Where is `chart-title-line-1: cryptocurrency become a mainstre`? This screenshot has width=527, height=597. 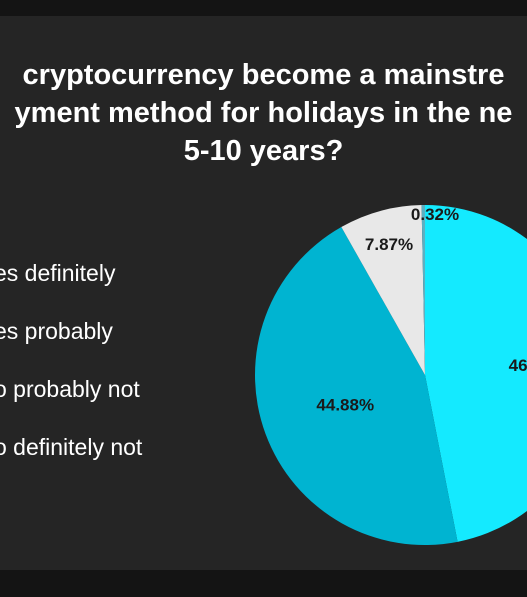 chart-title-line-1: cryptocurrency become a mainstre is located at coordinates (263, 75).